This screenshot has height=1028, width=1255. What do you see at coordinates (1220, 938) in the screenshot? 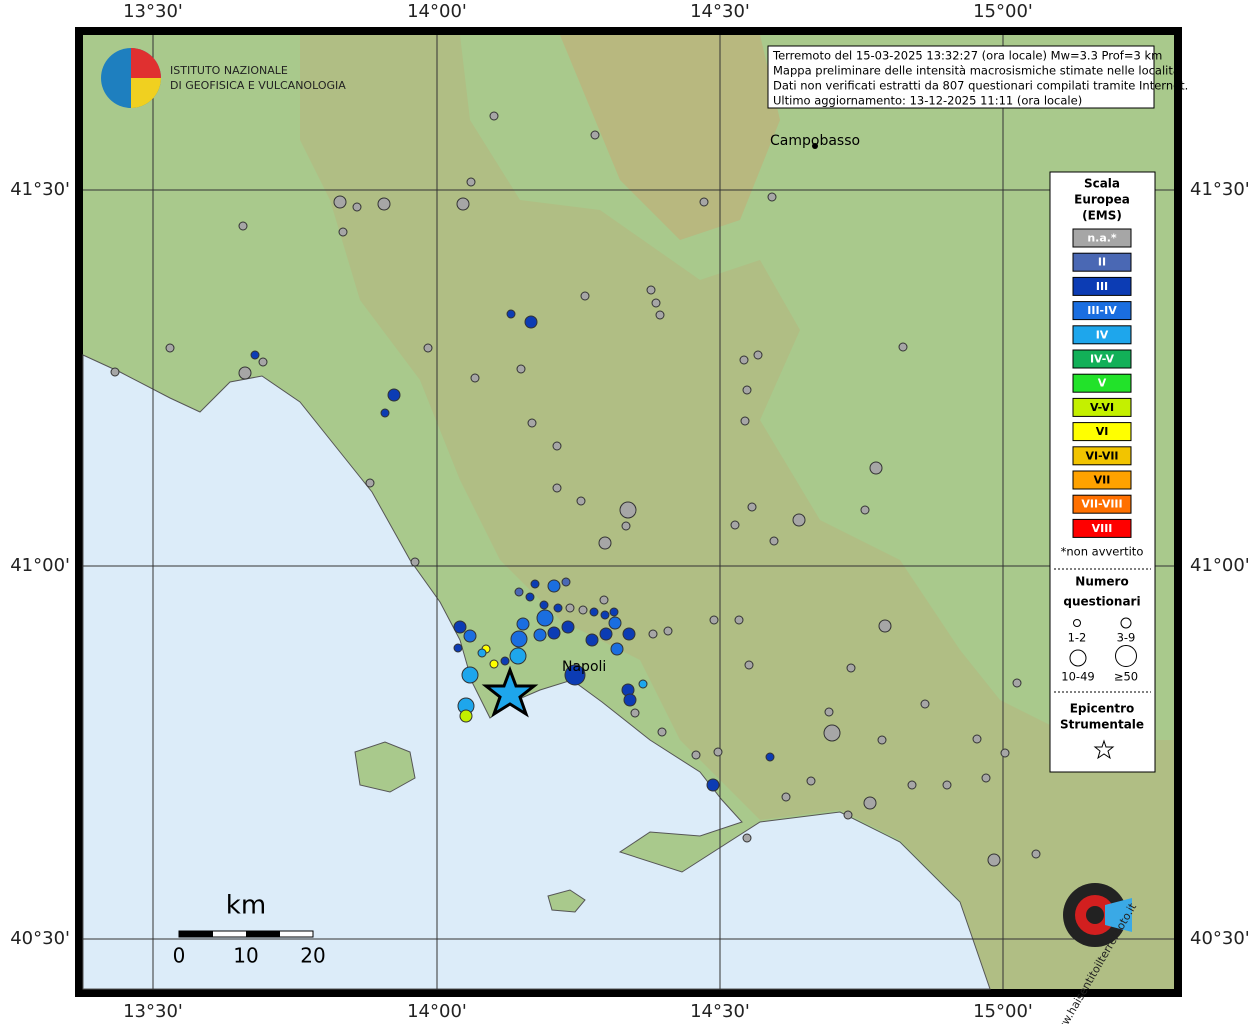
I see `lat-label: 40°30'` at bounding box center [1220, 938].